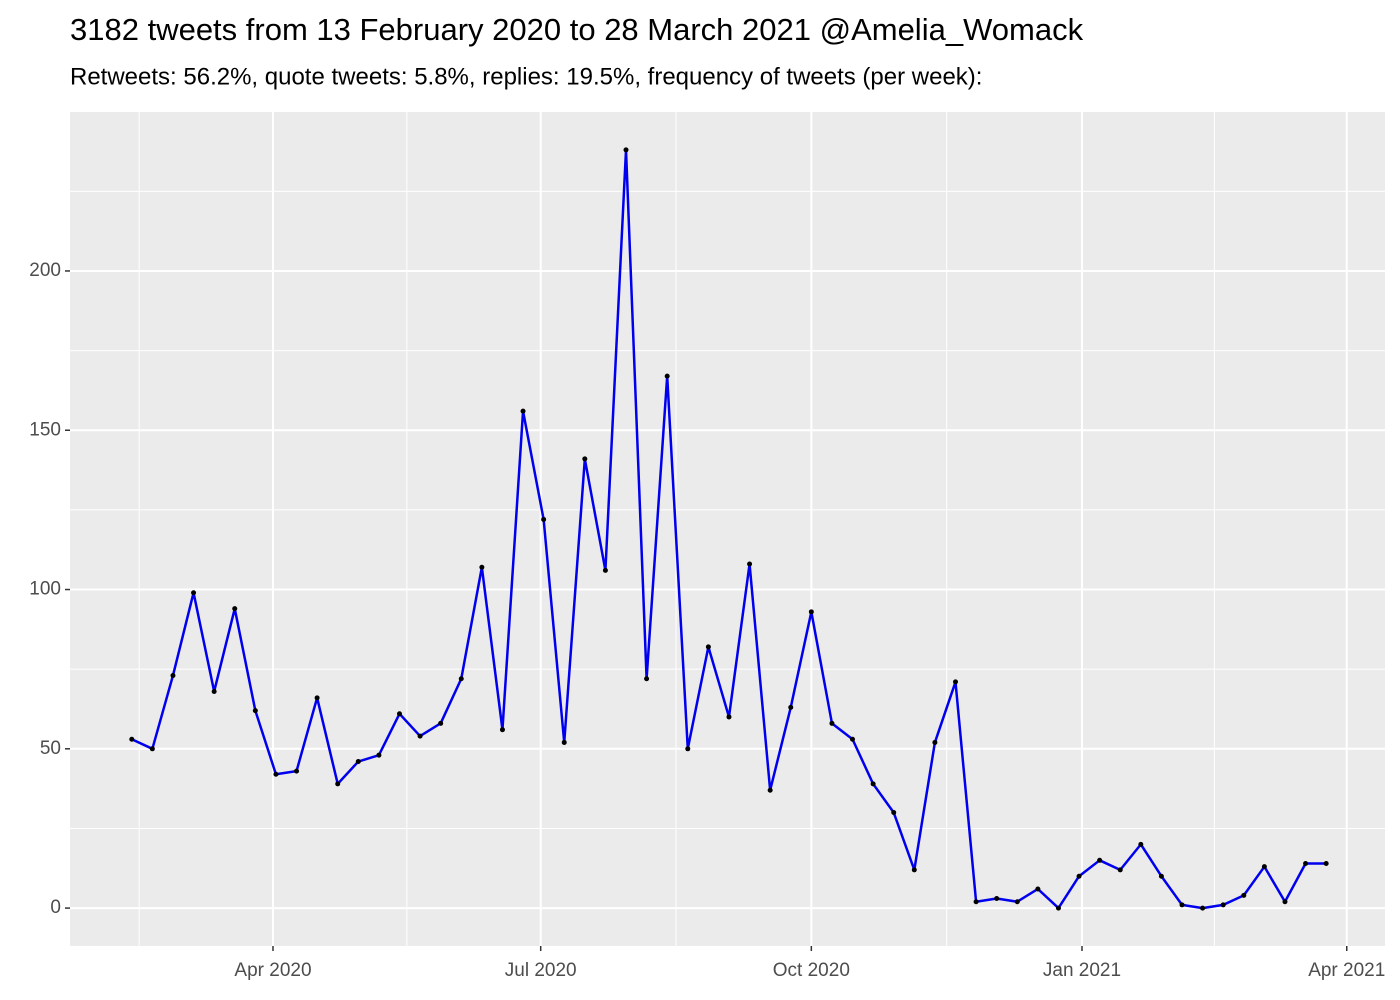 The image size is (1400, 1000). I want to click on x-tick-label: Apr 2021, so click(1346, 970).